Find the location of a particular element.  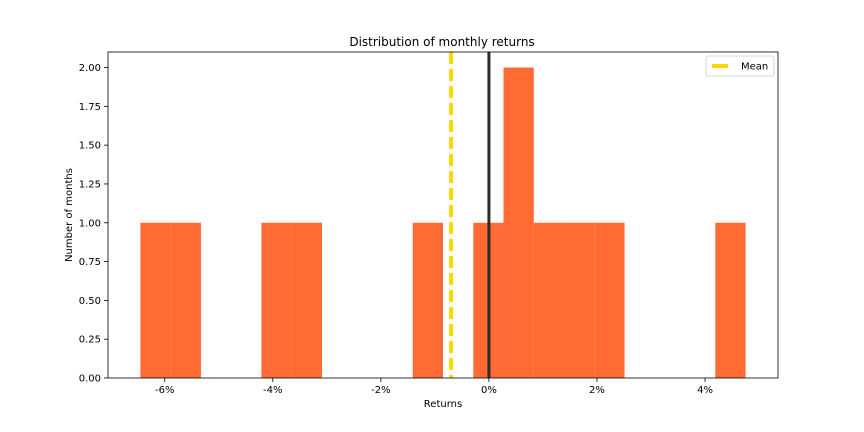

legend-box is located at coordinates (740, 66).